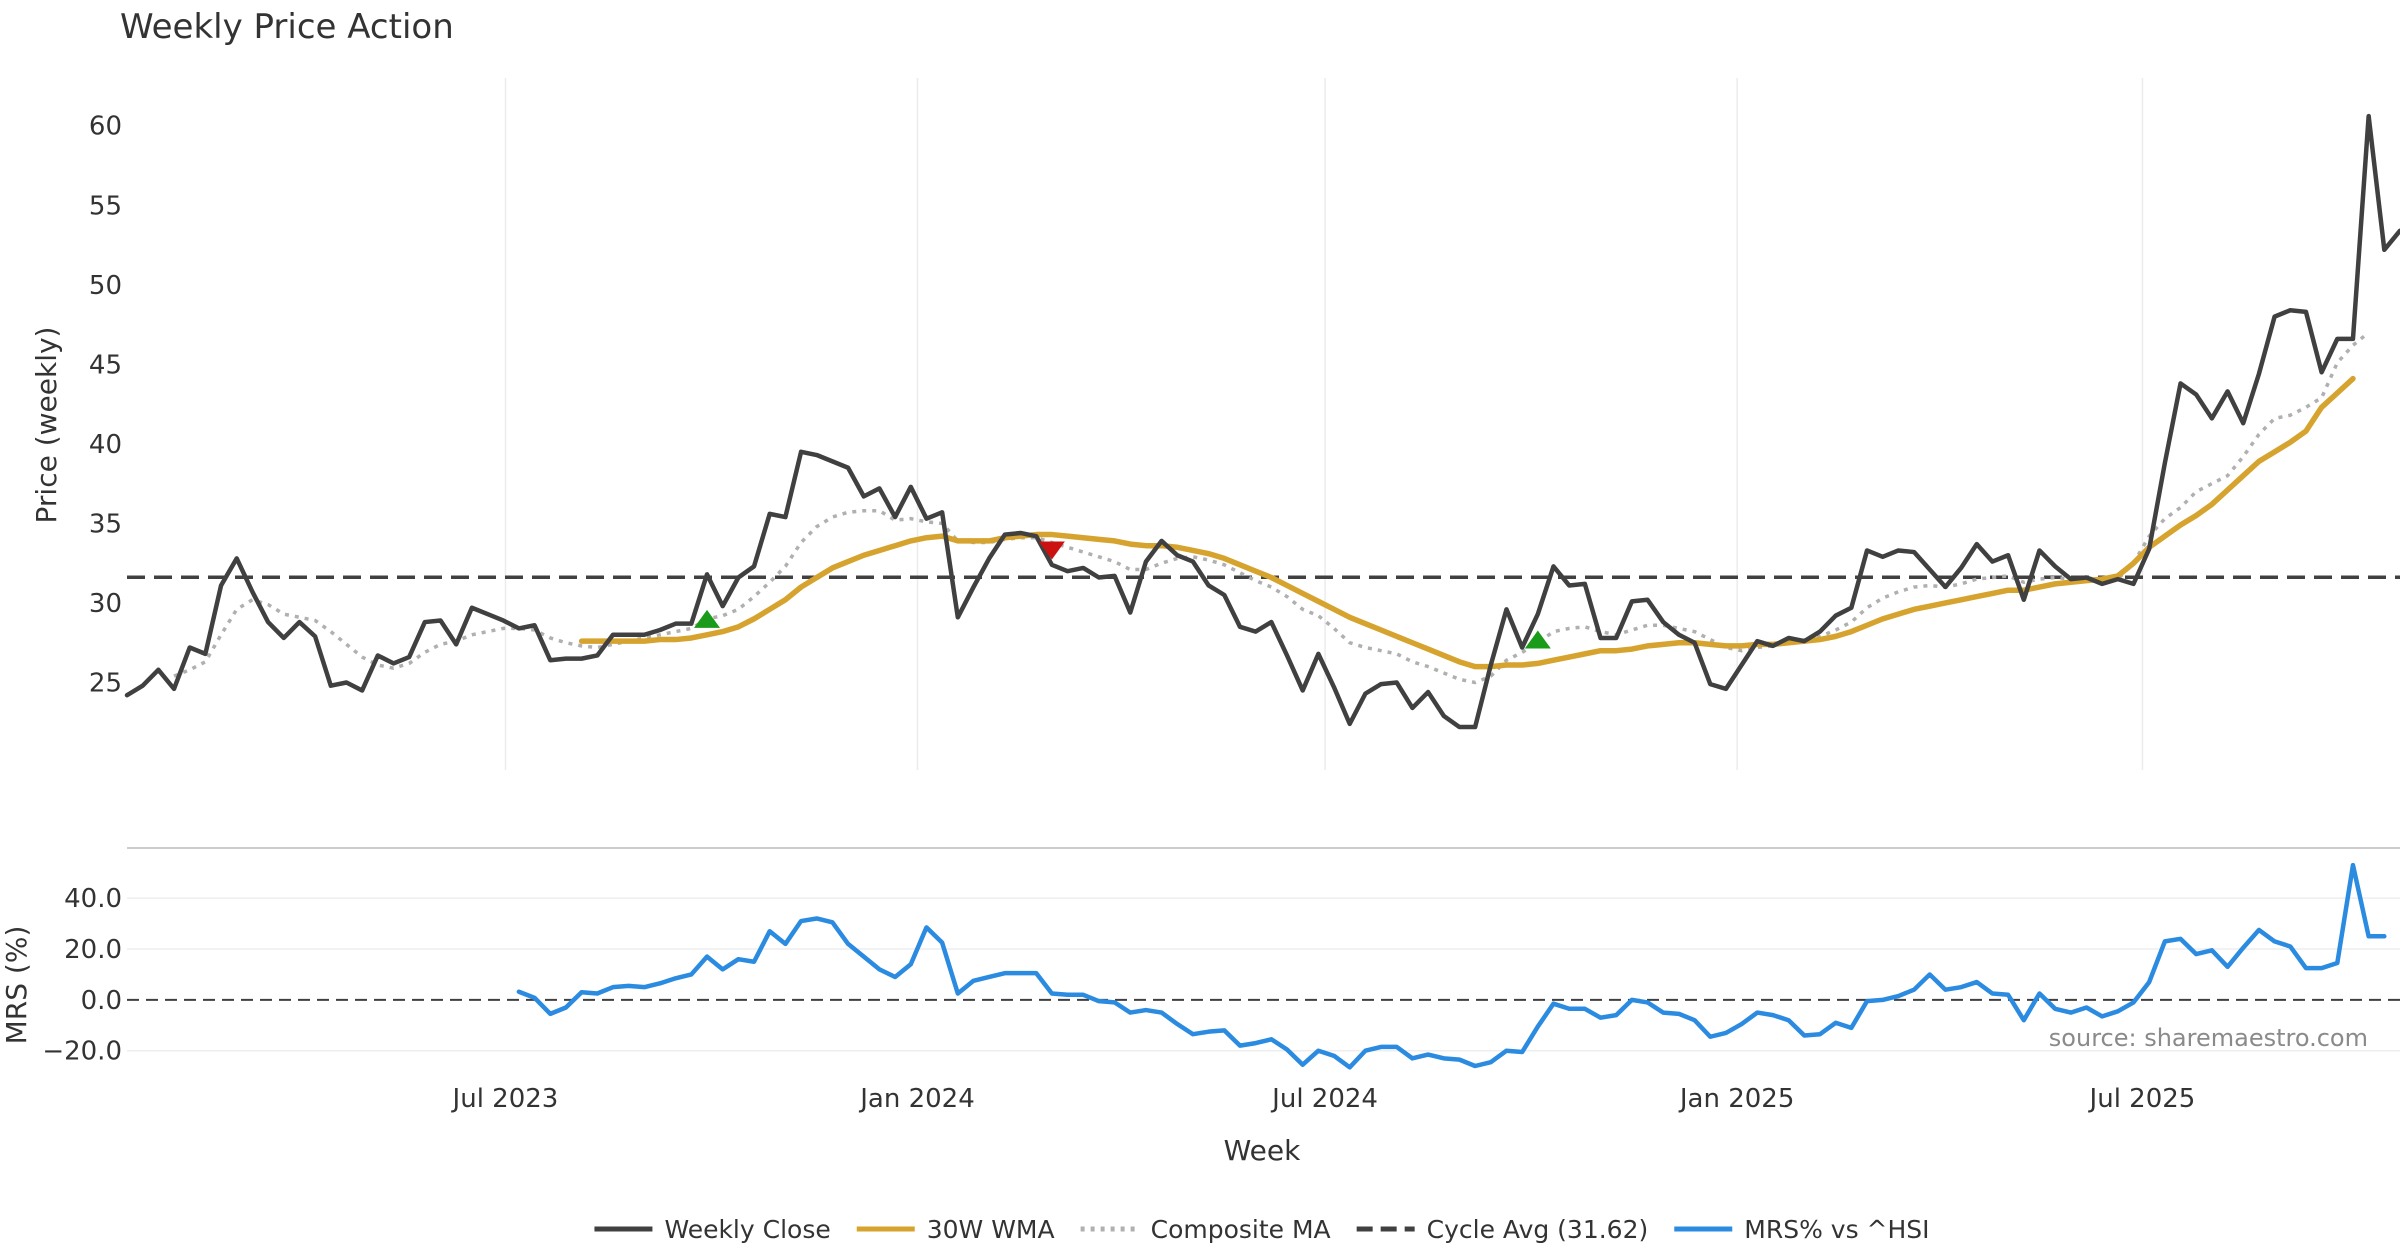 The image size is (2400, 1260). I want to click on xtick-label-2: Jul 2024, so click(1324, 1099).